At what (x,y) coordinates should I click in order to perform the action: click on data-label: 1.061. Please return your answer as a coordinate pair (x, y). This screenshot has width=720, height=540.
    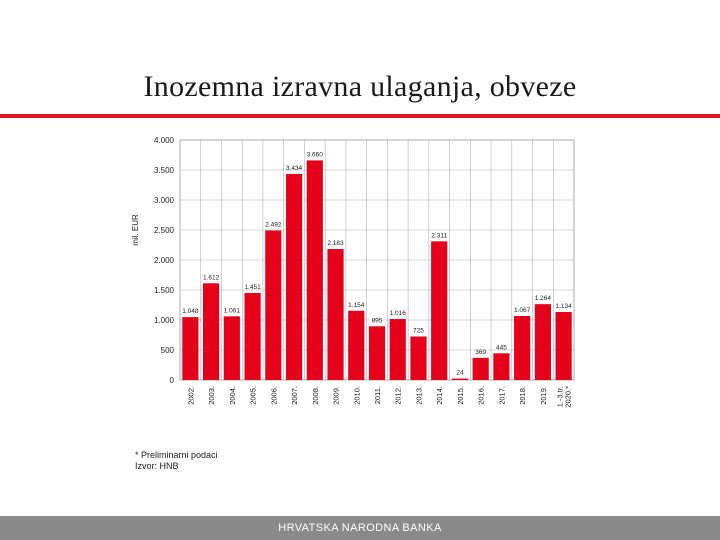
    Looking at the image, I should click on (232, 310).